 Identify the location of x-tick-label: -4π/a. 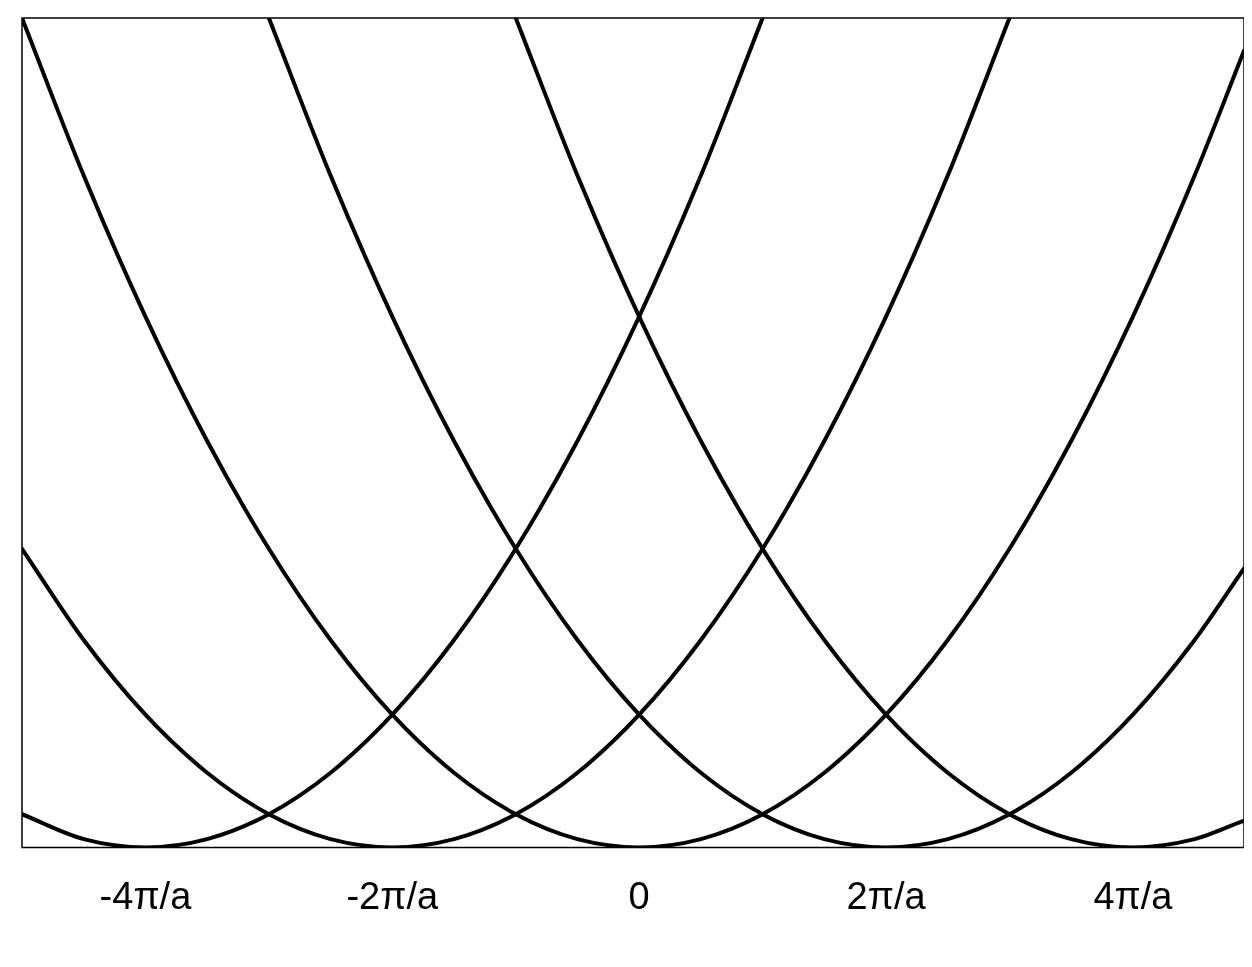
(146, 895).